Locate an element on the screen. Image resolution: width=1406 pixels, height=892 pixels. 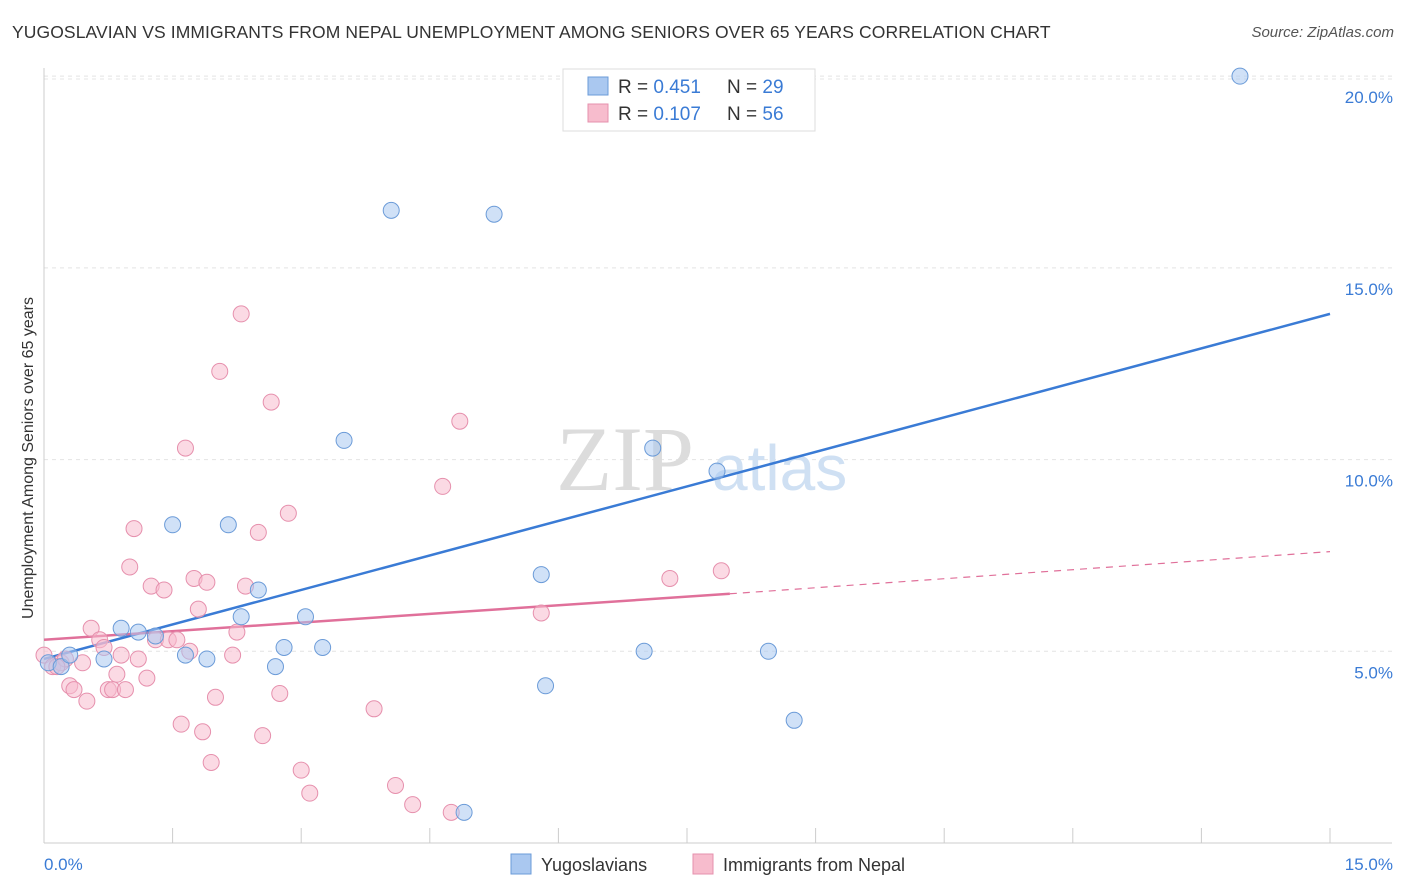
x-tick-label-min: 0.0% is located at coordinates (63, 864).